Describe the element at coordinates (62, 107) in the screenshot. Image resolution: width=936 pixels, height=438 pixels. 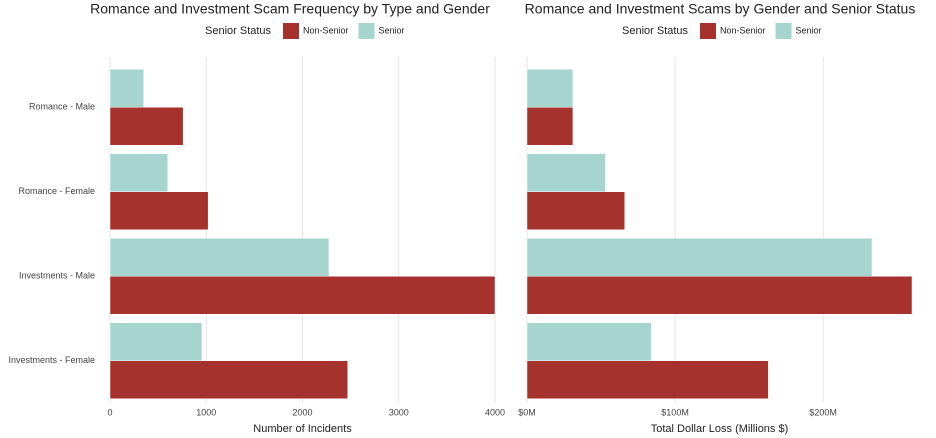
I see `y-tick-label: Romance - Male` at that location.